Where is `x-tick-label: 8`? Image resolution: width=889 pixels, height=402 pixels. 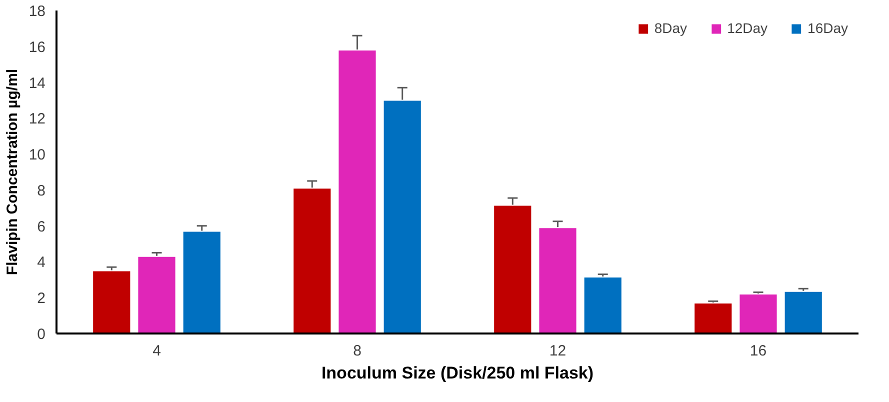
x-tick-label: 8 is located at coordinates (357, 351).